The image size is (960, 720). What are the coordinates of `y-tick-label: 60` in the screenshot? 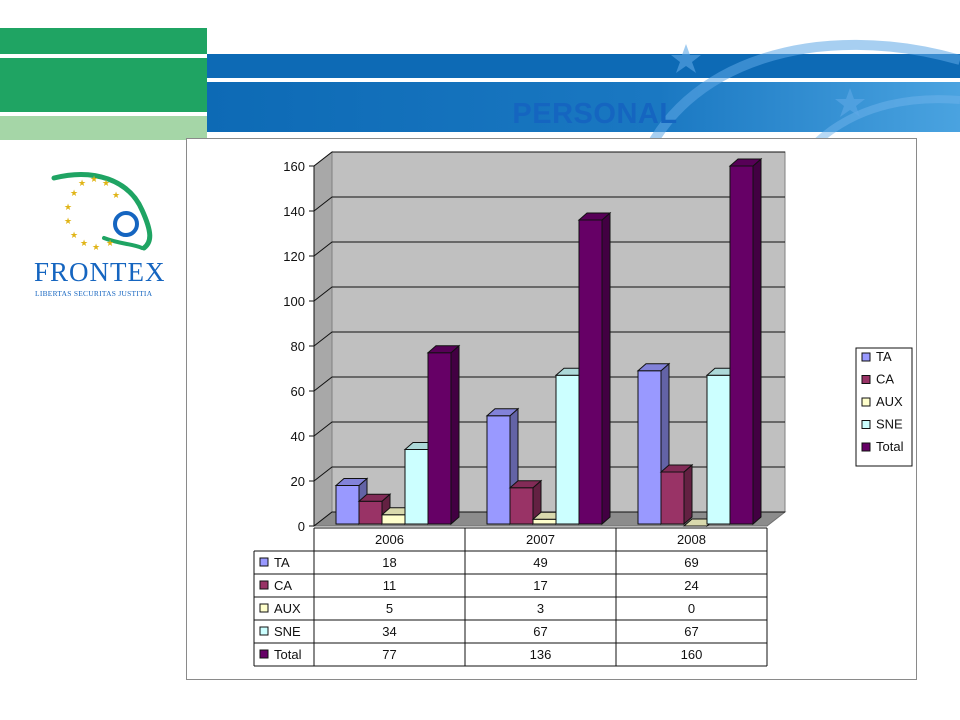 It's located at (298, 391).